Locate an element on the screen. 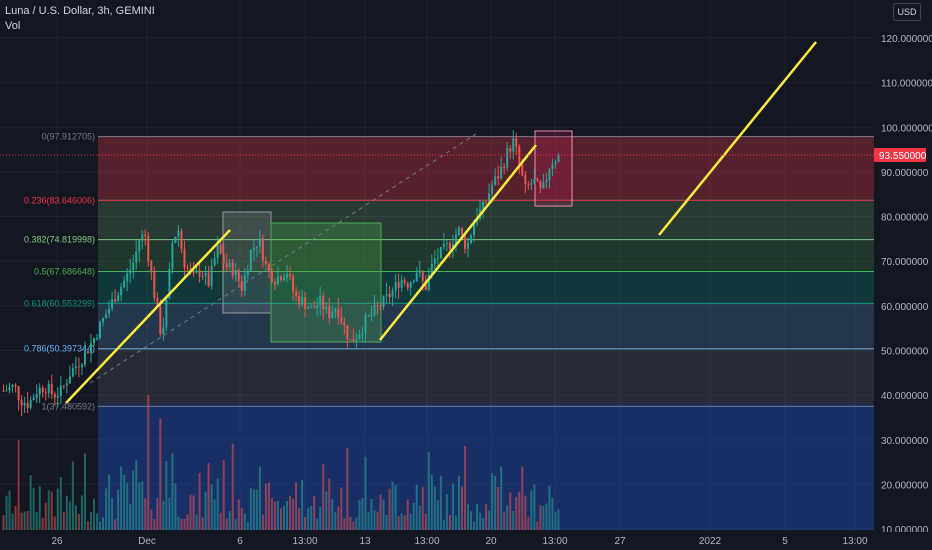 This screenshot has width=932, height=550. volume-indicator-label: Vol is located at coordinates (13, 26).